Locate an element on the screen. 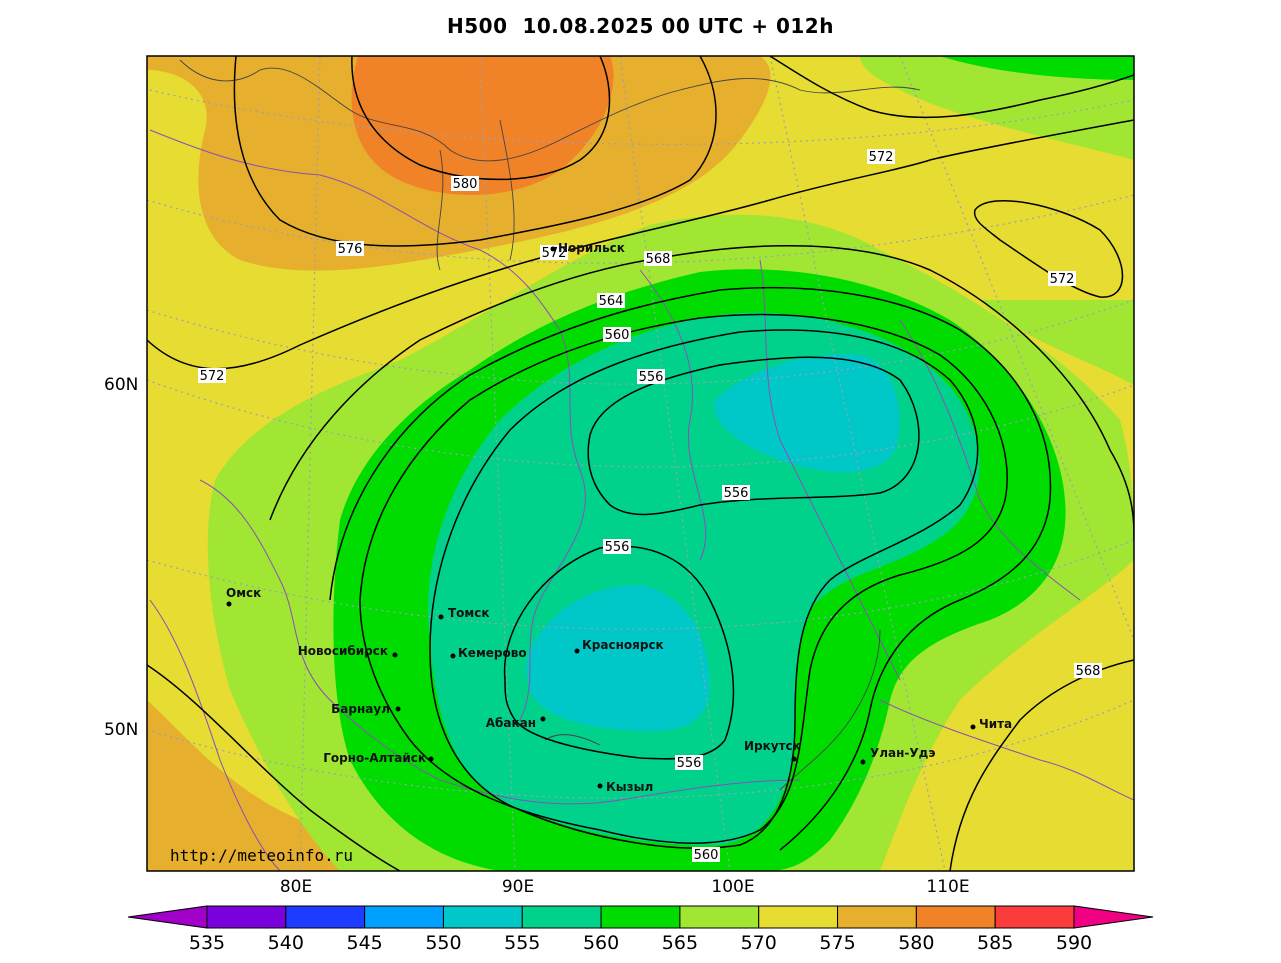 The width and height of the screenshot is (1281, 963). city-novosibirsk: Новосибирск is located at coordinates (348, 651).